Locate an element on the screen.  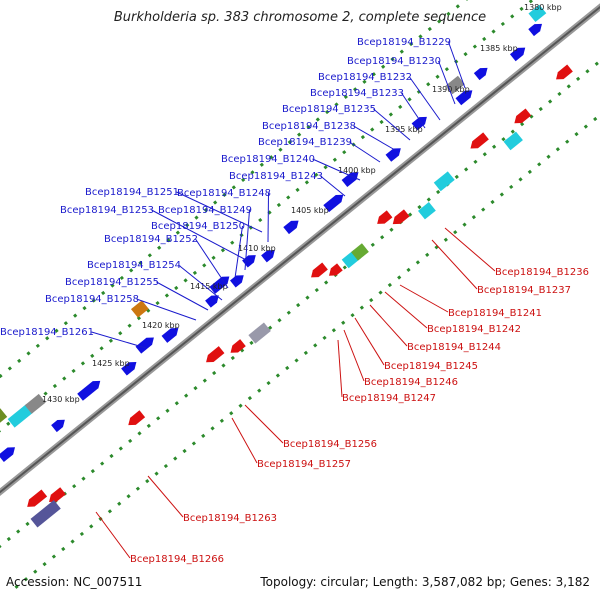
kbp-tick-label: 1400 kbp is located at coordinates (357, 170).